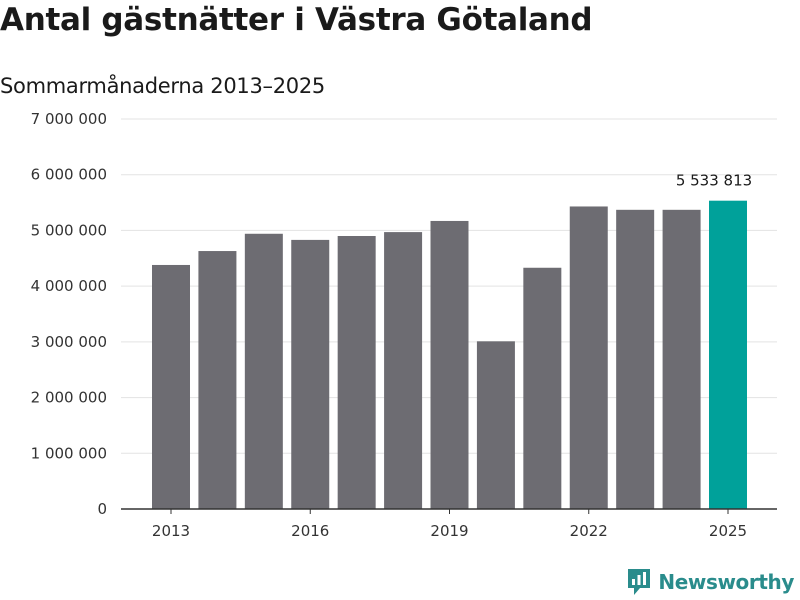  I want to click on bar-2019, so click(449, 364).